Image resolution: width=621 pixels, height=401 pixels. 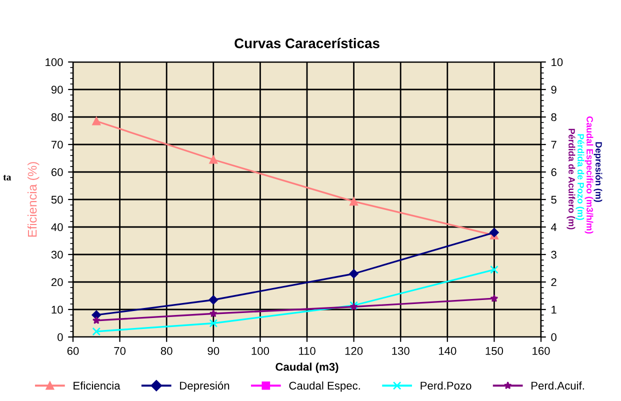 What do you see at coordinates (541, 351) in the screenshot?
I see `x-tick-label: 160` at bounding box center [541, 351].